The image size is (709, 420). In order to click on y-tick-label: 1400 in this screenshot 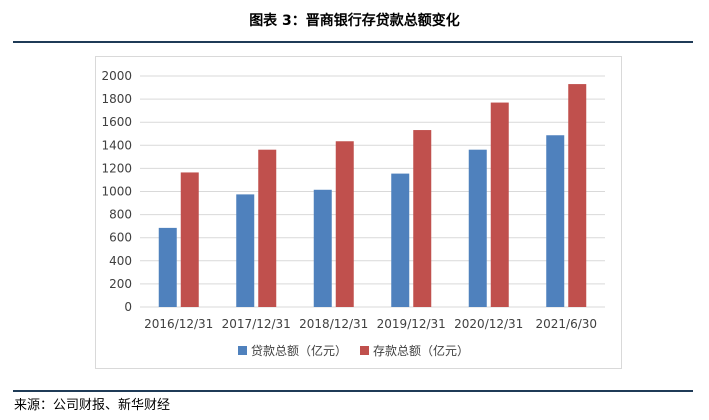, I will do `click(116, 145)`.